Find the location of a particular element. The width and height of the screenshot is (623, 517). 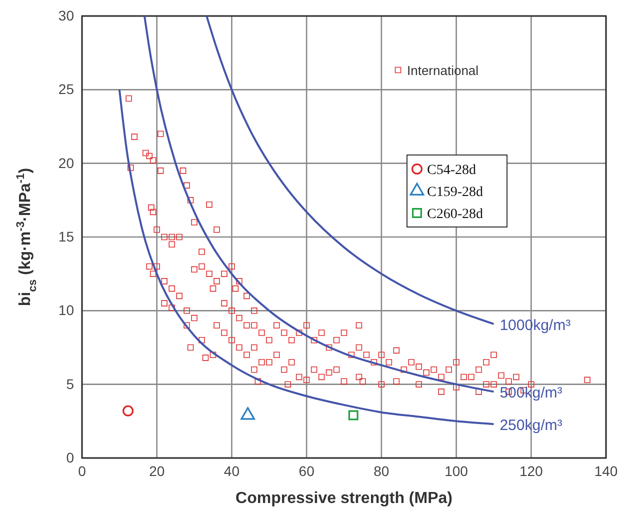

y-tick-label: 5 is located at coordinates (70, 384).